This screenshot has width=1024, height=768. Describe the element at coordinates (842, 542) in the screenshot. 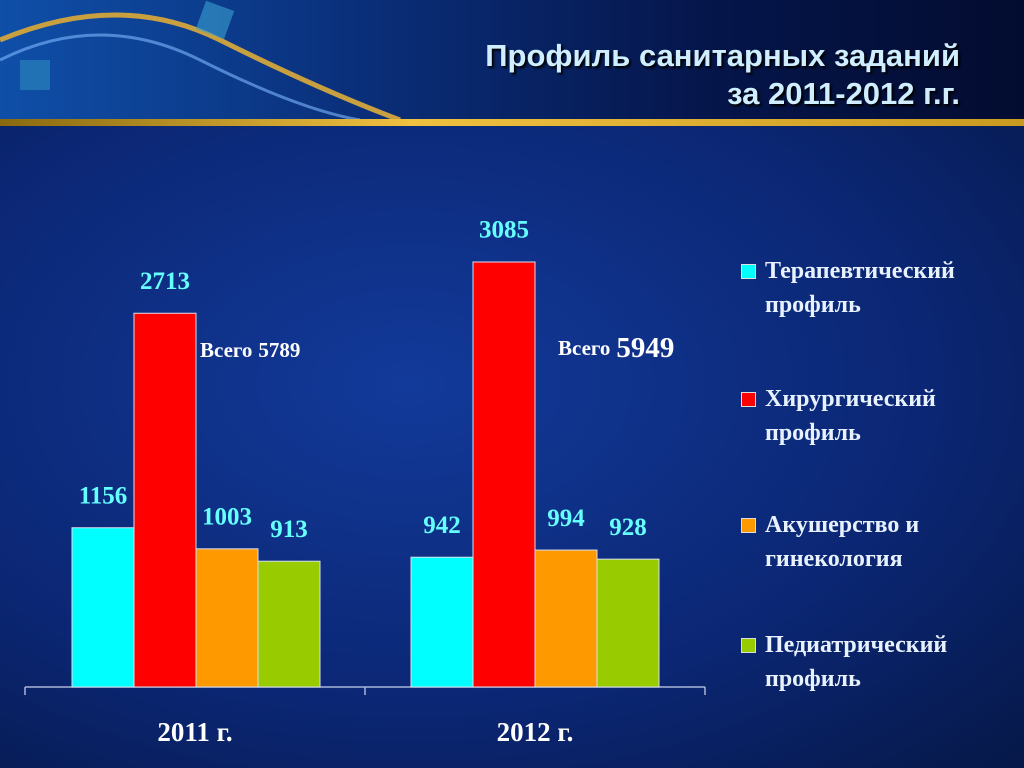

I see `legend-label: Акушерство и гинекология` at that location.